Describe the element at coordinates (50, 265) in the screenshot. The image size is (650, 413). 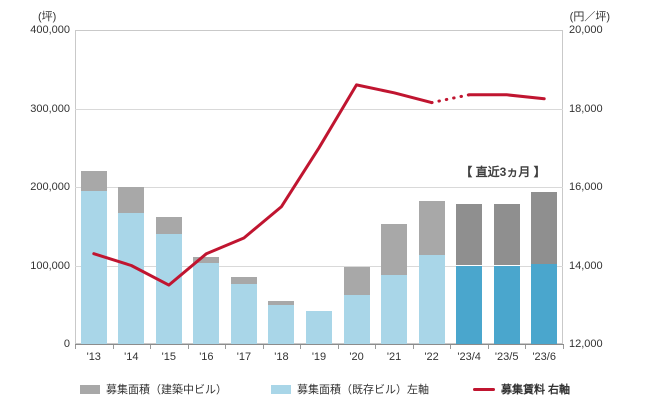
I see `left-axis-tick-label: 100,000` at that location.